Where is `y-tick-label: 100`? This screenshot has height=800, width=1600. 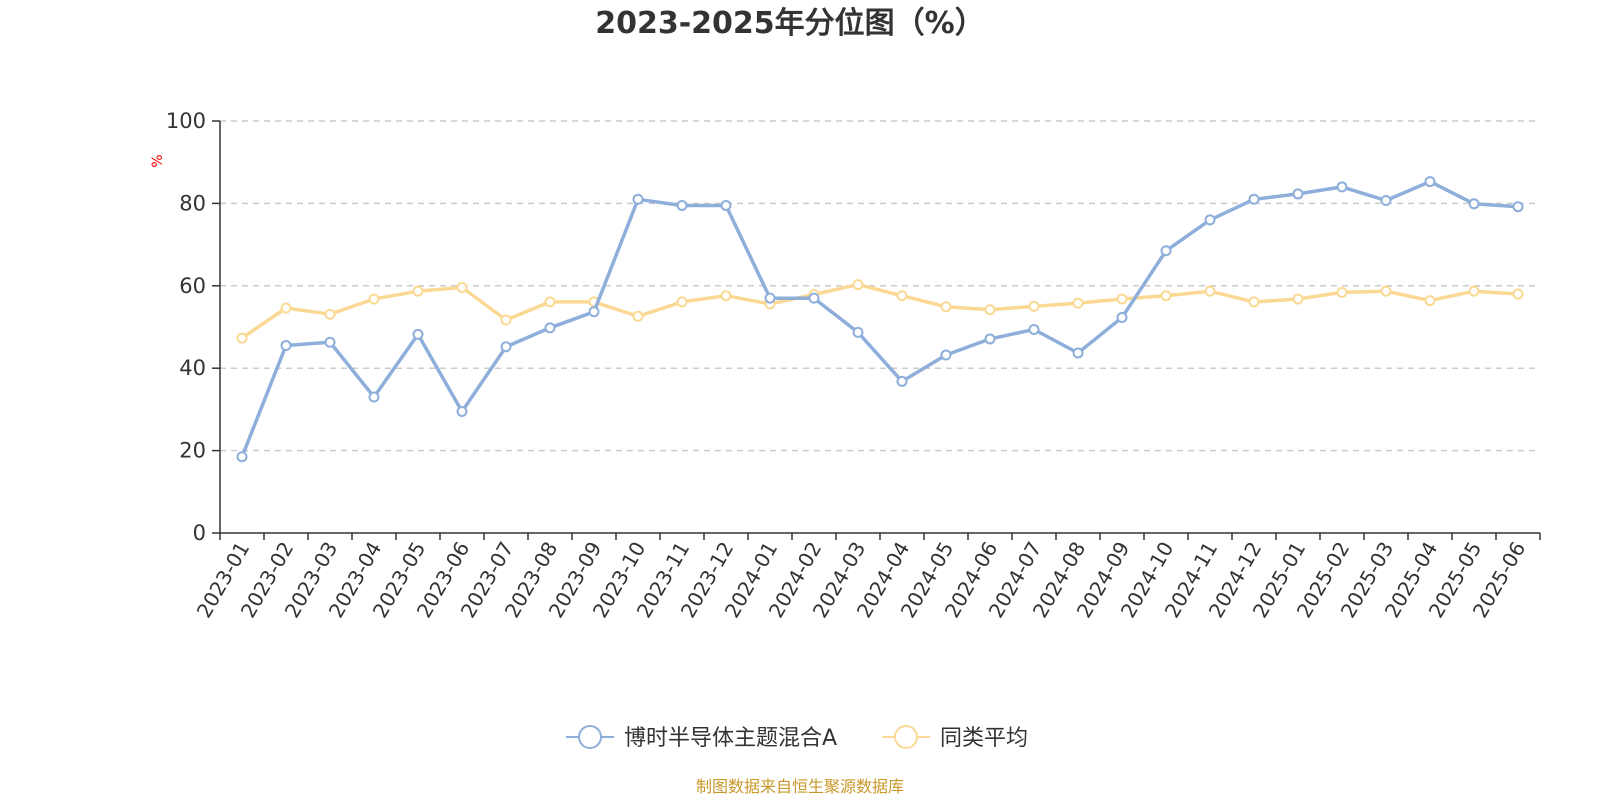
y-tick-label: 100 is located at coordinates (186, 121).